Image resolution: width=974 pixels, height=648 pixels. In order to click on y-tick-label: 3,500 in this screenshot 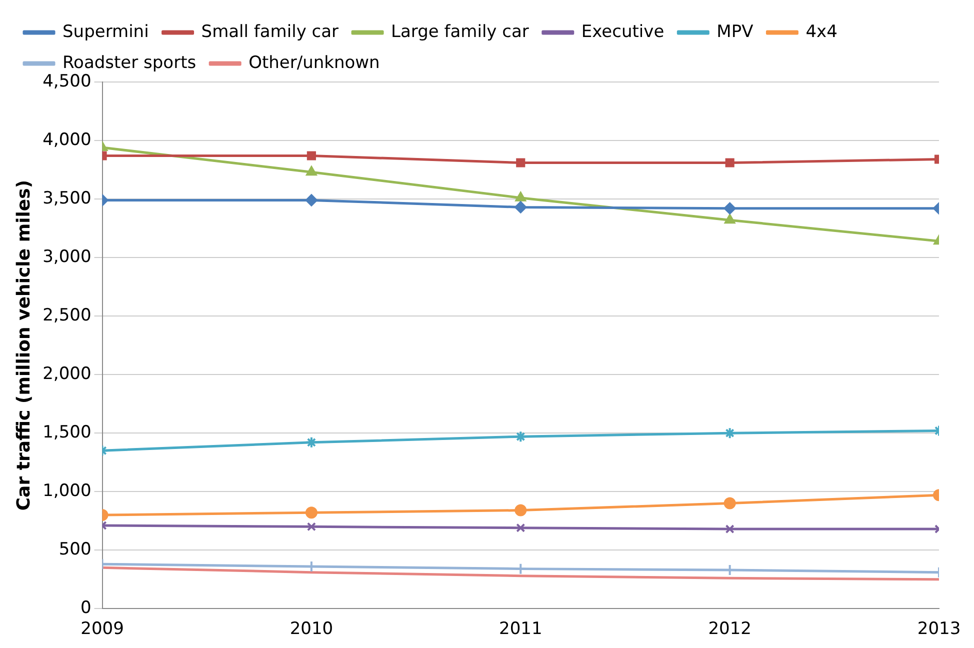, I will do `click(67, 198)`.